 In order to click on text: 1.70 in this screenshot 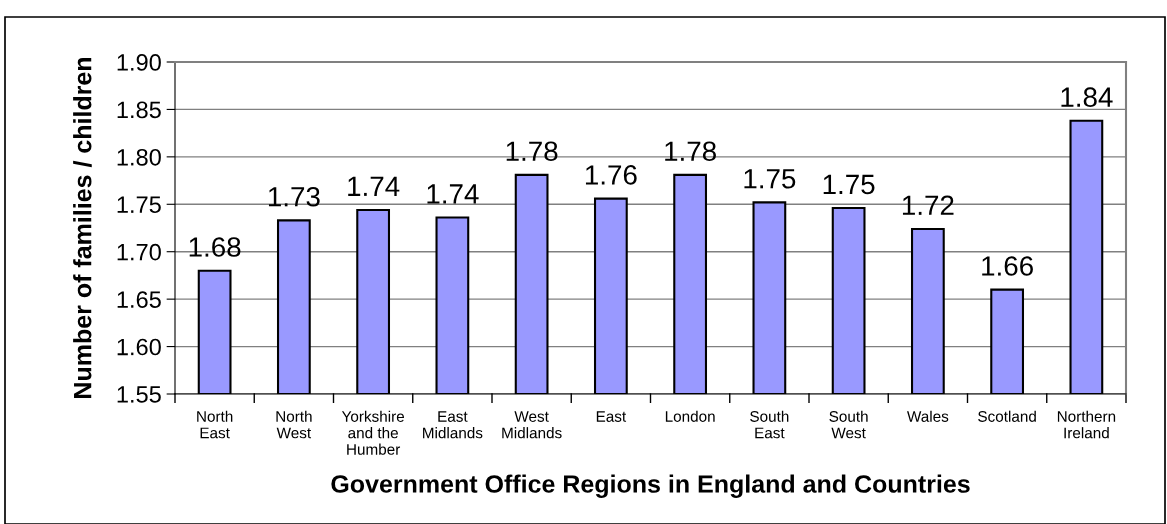, I will do `click(139, 252)`.